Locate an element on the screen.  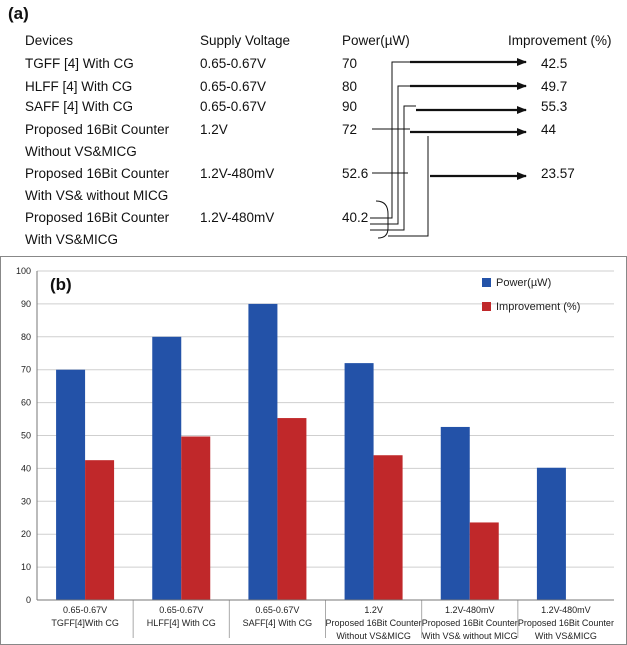
row-2-power: 80 is located at coordinates (350, 86).